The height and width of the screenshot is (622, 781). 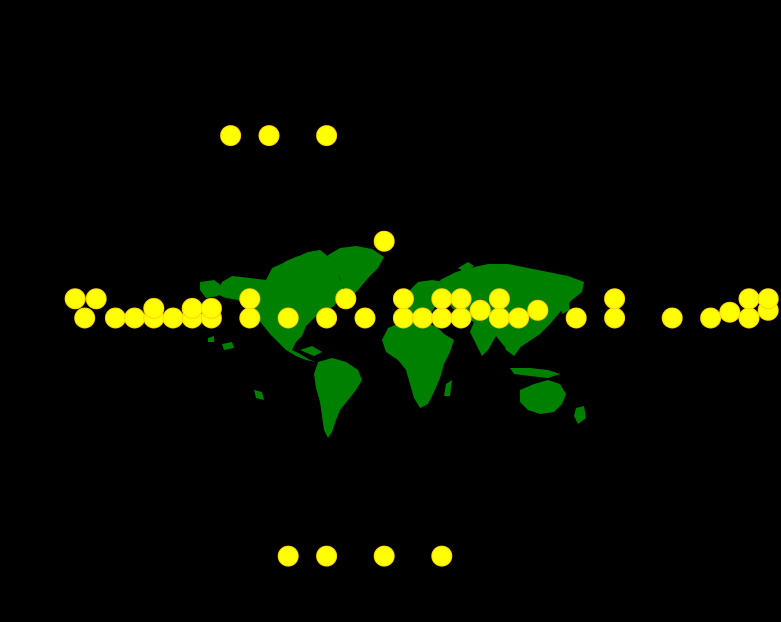 I want to click on asia-landmass, so click(x=512, y=307).